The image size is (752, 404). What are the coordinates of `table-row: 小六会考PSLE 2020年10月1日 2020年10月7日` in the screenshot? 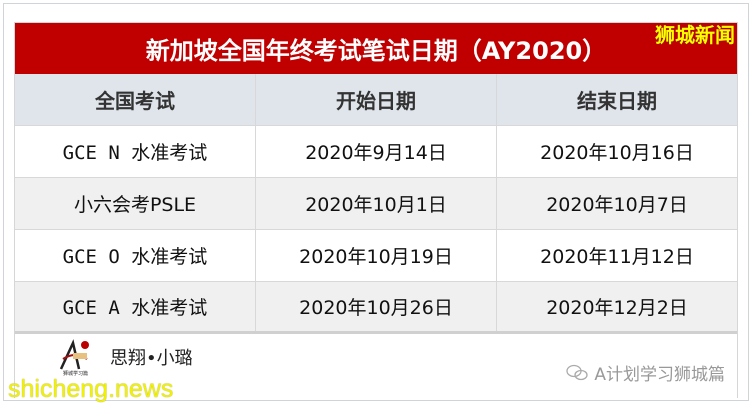 It's located at (376, 204).